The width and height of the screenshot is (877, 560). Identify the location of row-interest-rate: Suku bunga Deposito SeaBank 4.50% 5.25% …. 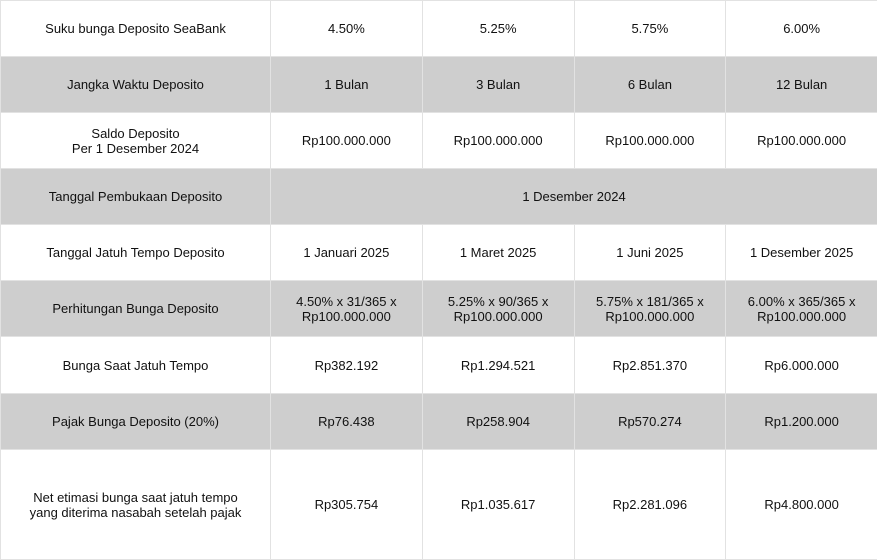
(439, 29).